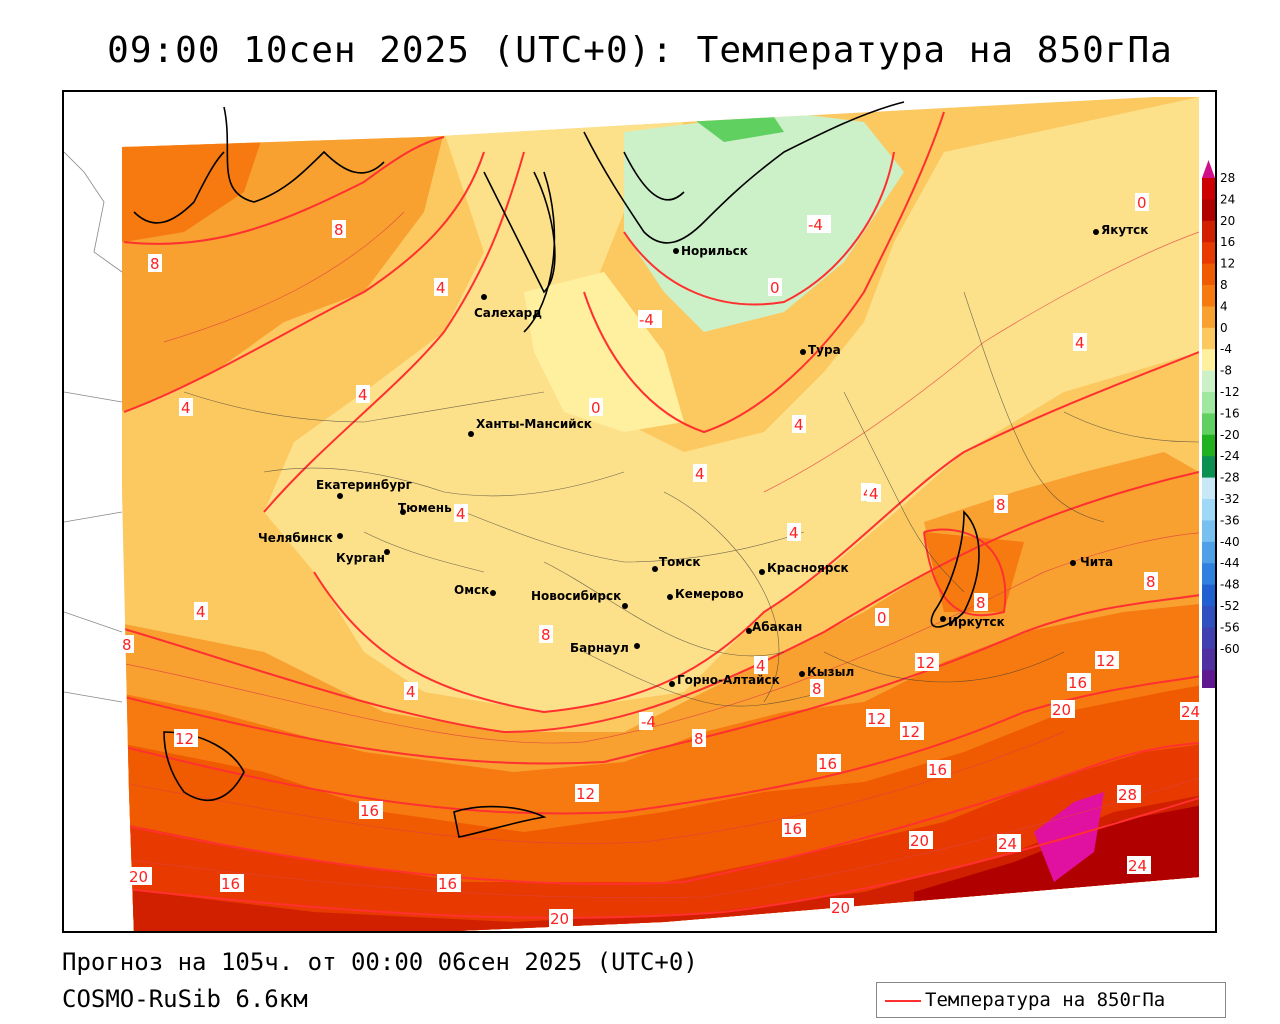  Describe the element at coordinates (1226, 371) in the screenshot. I see `colorbar-tick-label: -8` at that location.